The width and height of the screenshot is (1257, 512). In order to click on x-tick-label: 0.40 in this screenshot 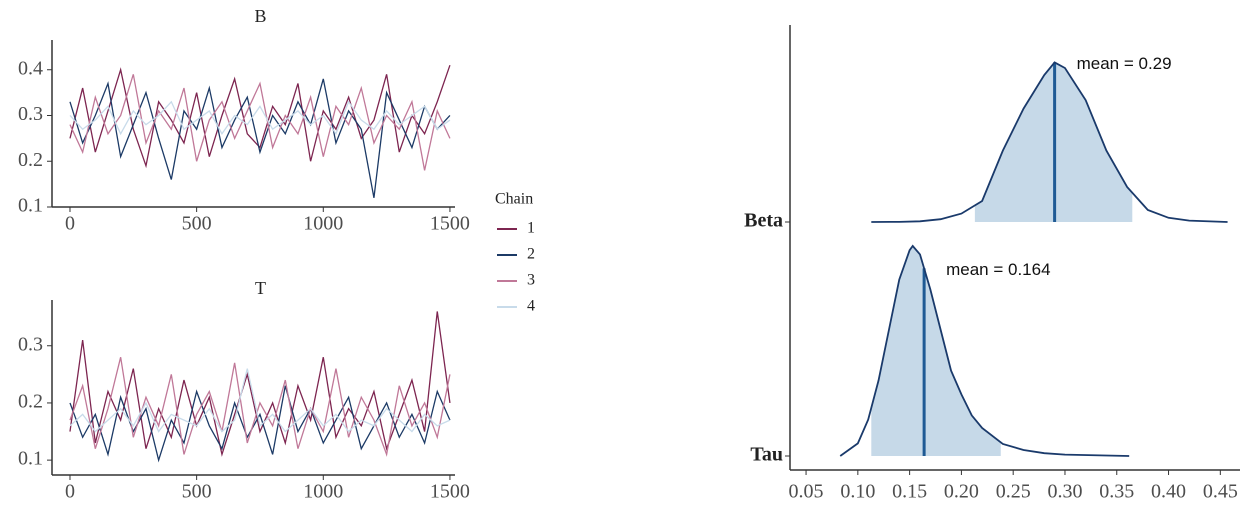, I will do `click(1168, 492)`.